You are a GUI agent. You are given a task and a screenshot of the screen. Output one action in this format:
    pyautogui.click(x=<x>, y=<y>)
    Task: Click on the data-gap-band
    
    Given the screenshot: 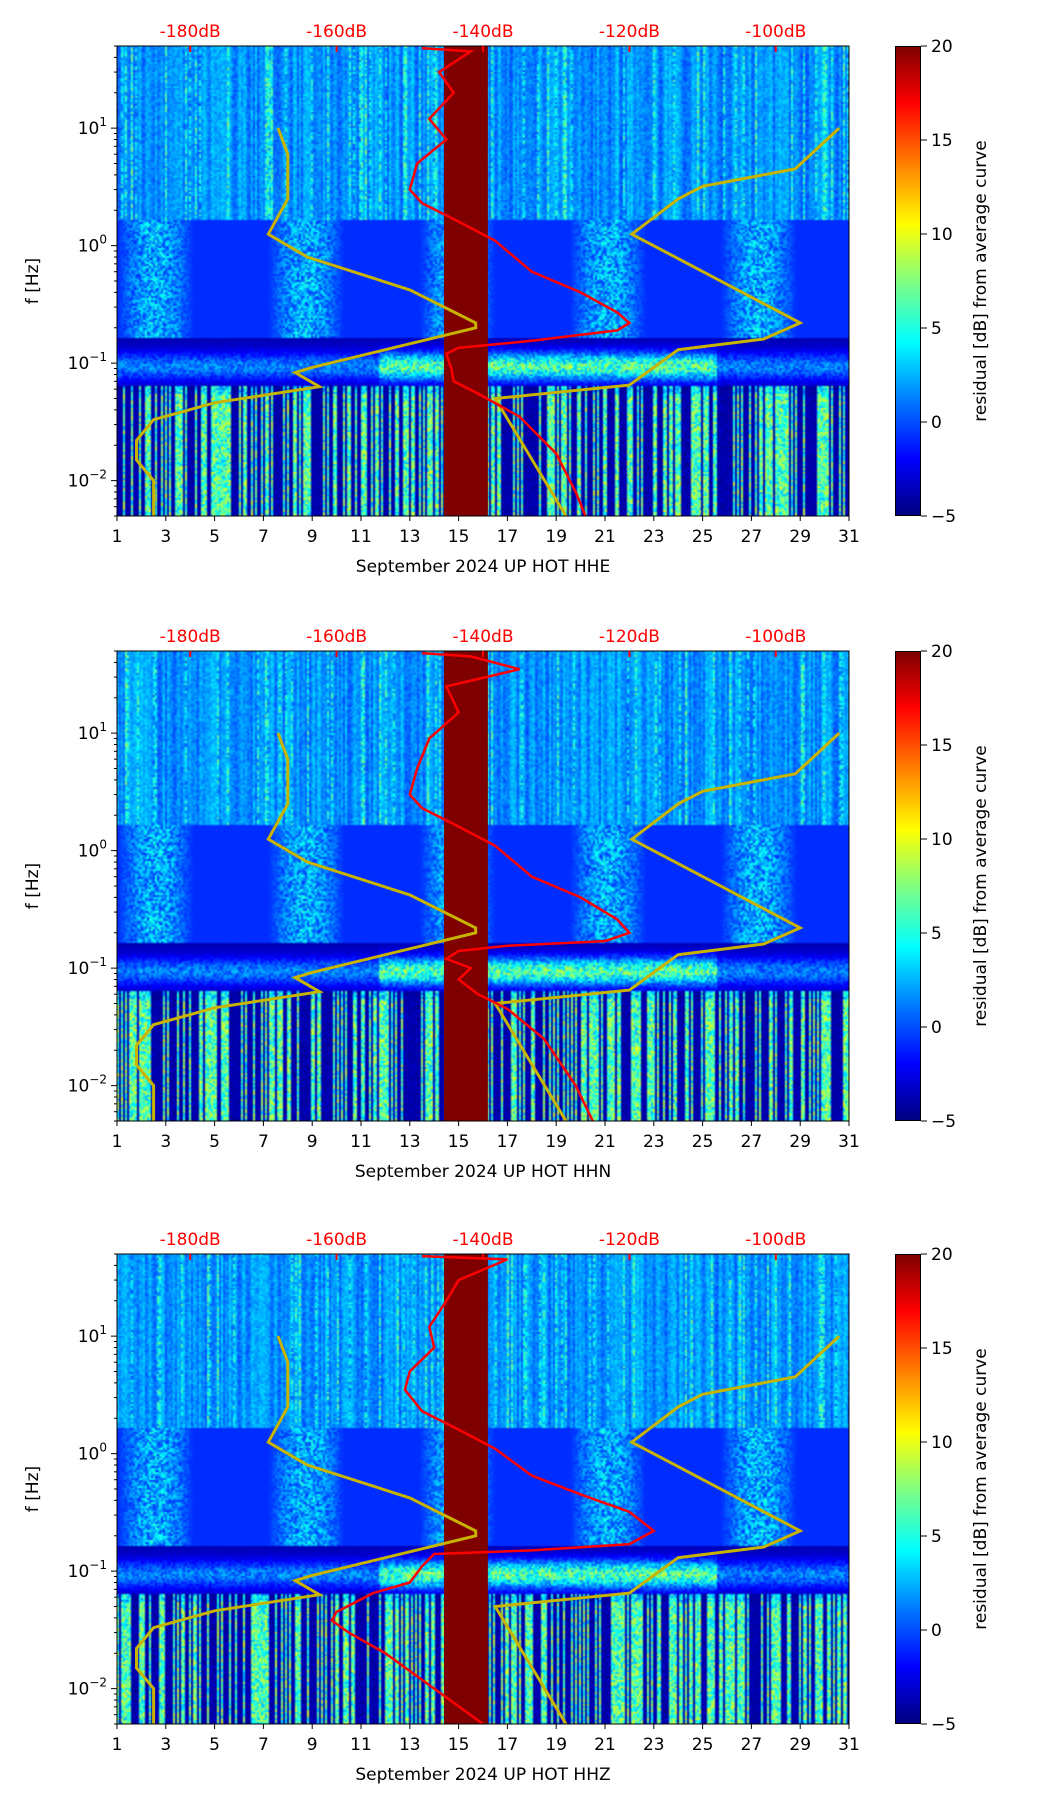 What is the action you would take?
    pyautogui.click(x=465, y=886)
    